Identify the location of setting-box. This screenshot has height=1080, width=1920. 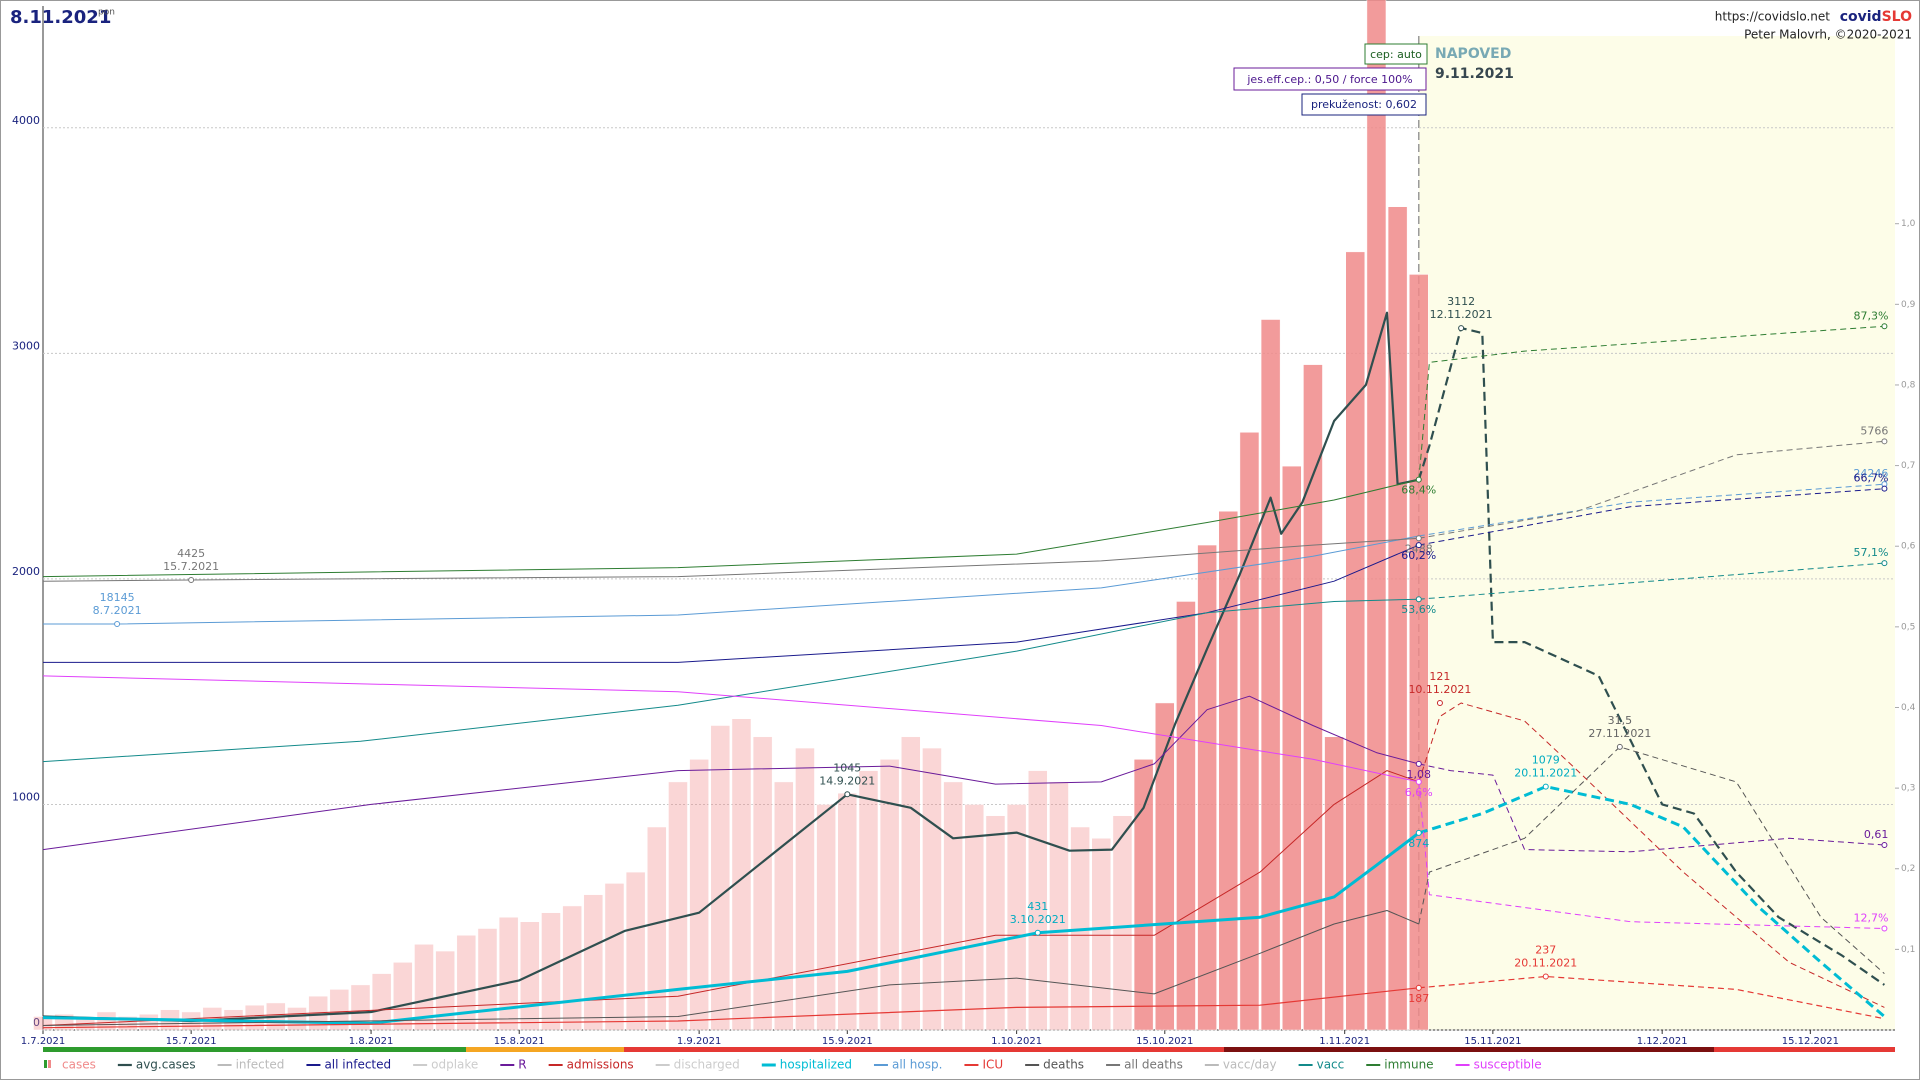
(1364, 104).